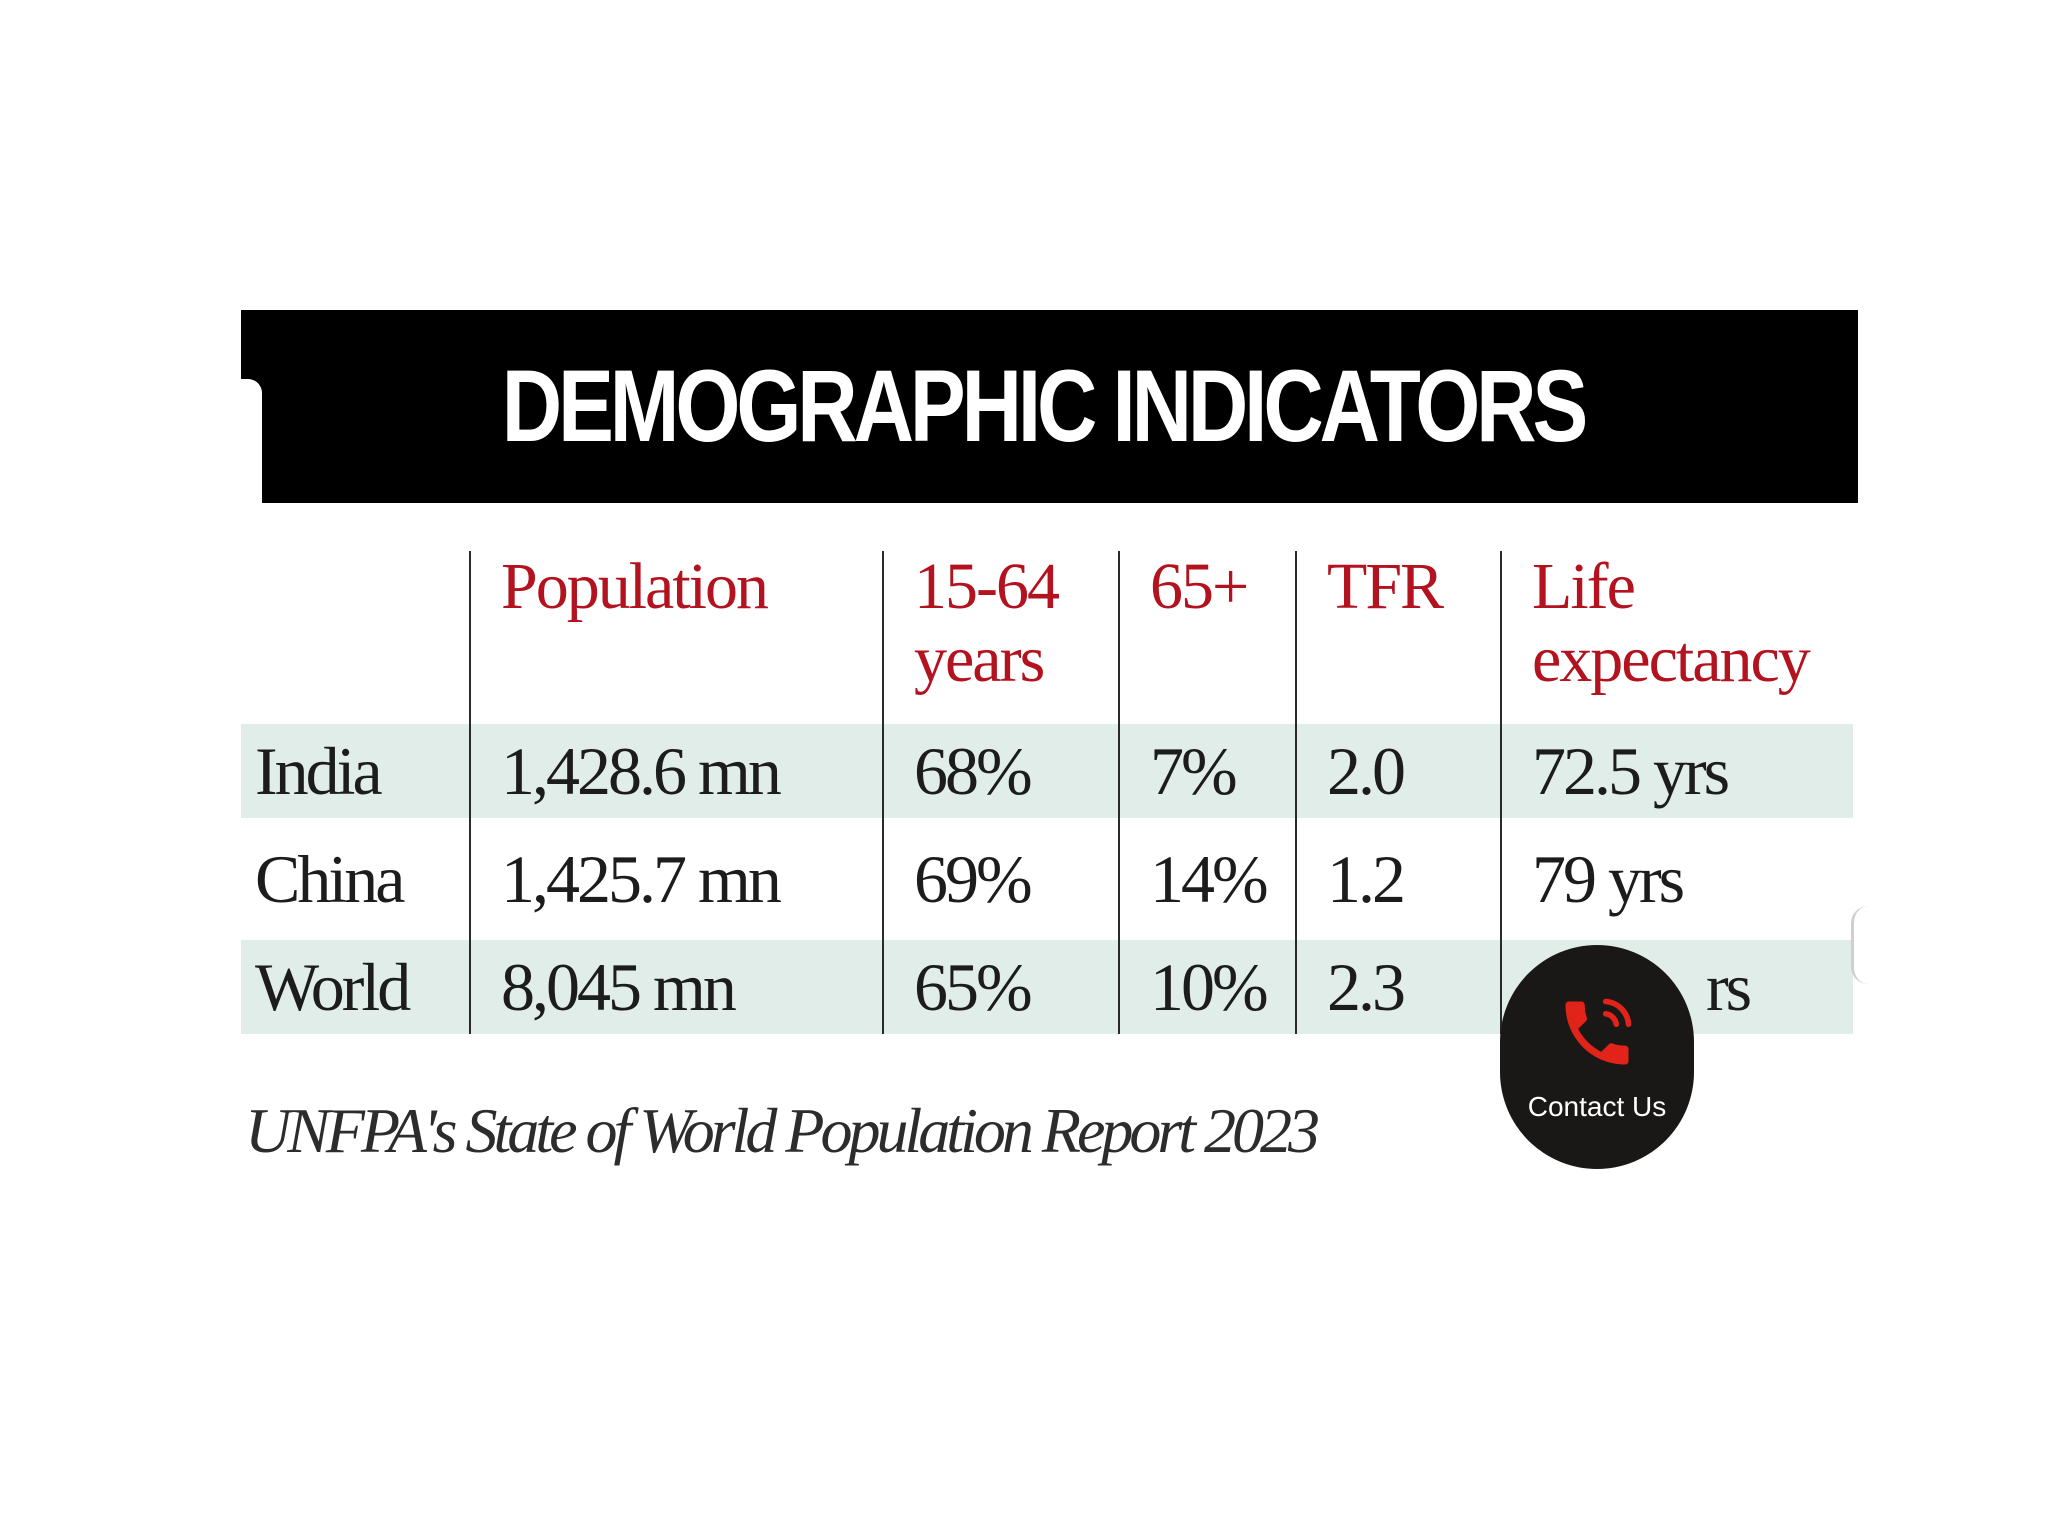 The width and height of the screenshot is (2048, 1536). Describe the element at coordinates (355, 637) in the screenshot. I see `header-country` at that location.